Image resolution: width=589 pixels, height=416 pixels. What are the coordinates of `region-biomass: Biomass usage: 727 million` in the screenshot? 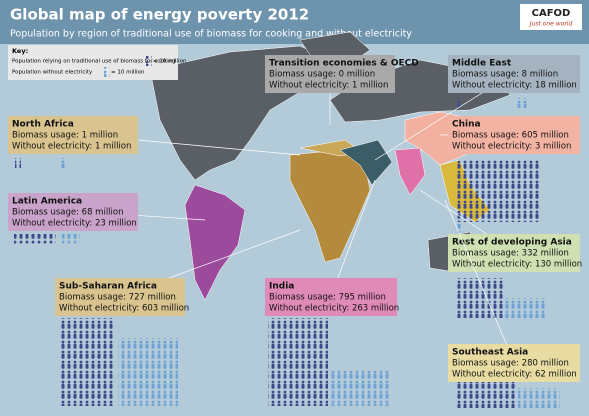 It's located at (117, 298).